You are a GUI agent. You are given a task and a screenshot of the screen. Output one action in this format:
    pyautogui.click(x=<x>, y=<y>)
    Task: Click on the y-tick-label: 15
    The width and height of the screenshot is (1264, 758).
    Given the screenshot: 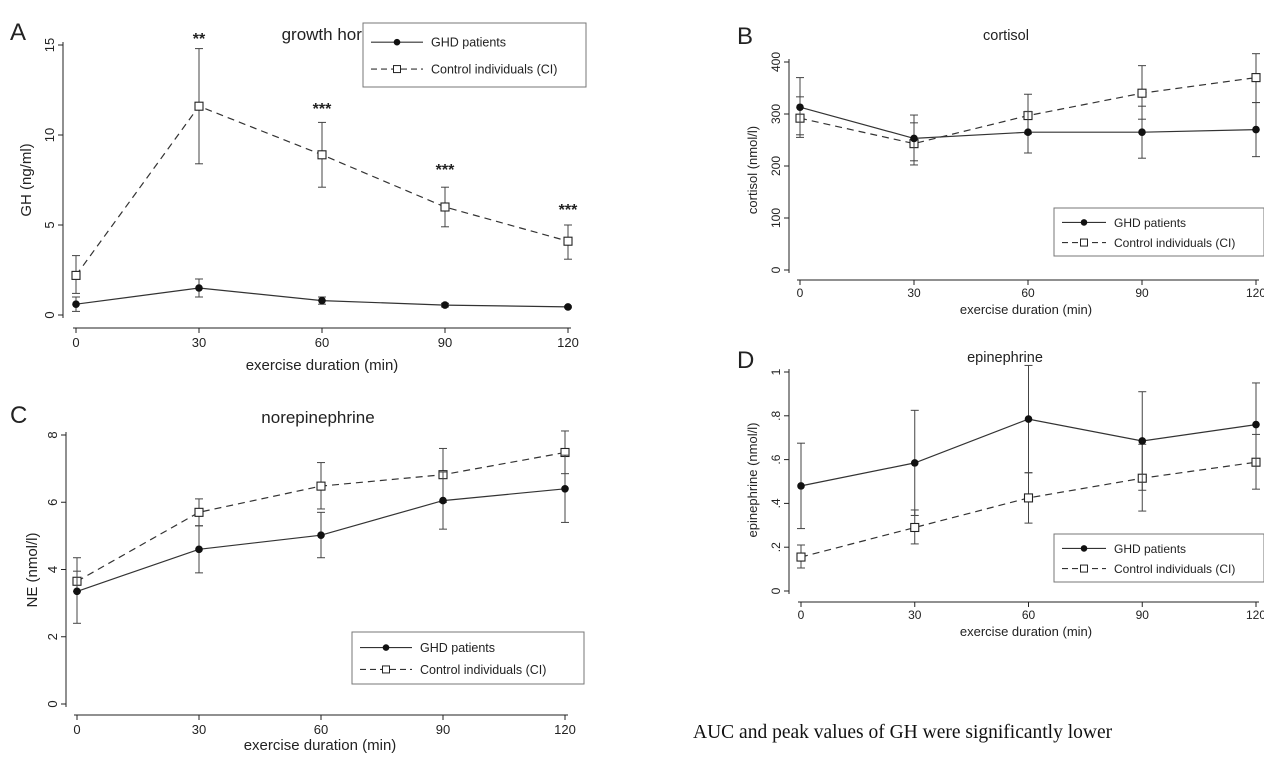 What is the action you would take?
    pyautogui.click(x=49, y=45)
    